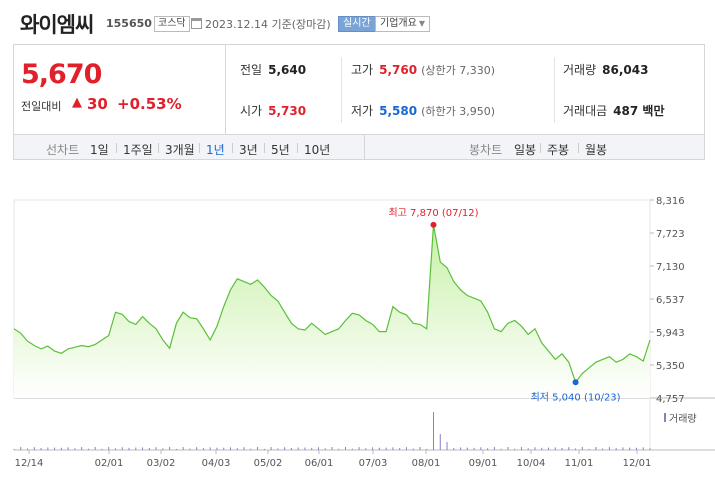 This screenshot has width=715, height=491. What do you see at coordinates (558, 150) in the screenshot?
I see `candle-tab: 주봉` at bounding box center [558, 150].